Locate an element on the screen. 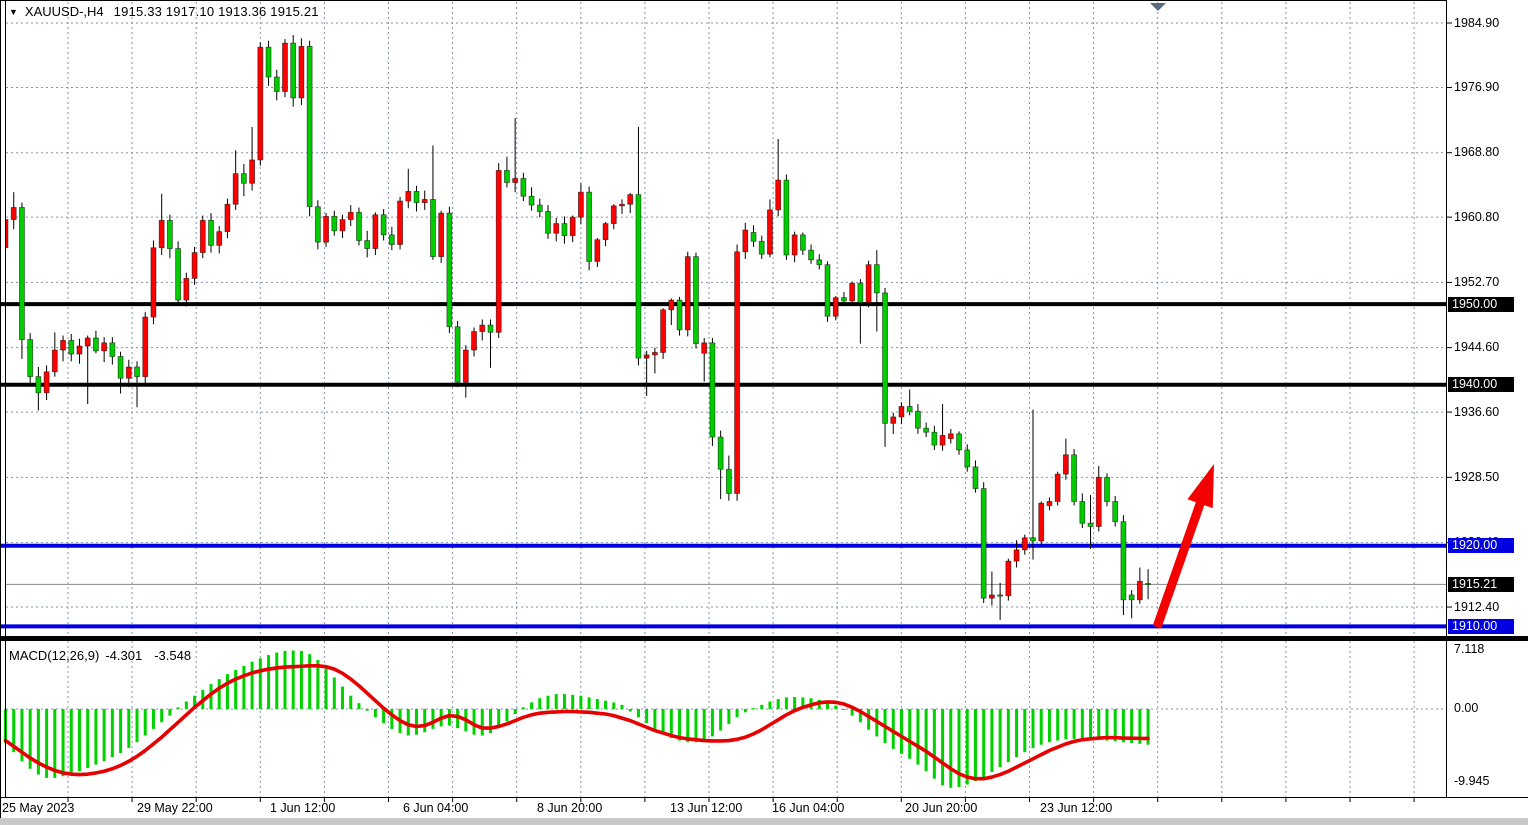 This screenshot has width=1528, height=825. symbol-period-label: XAUUSD-,H4 is located at coordinates (64, 11).